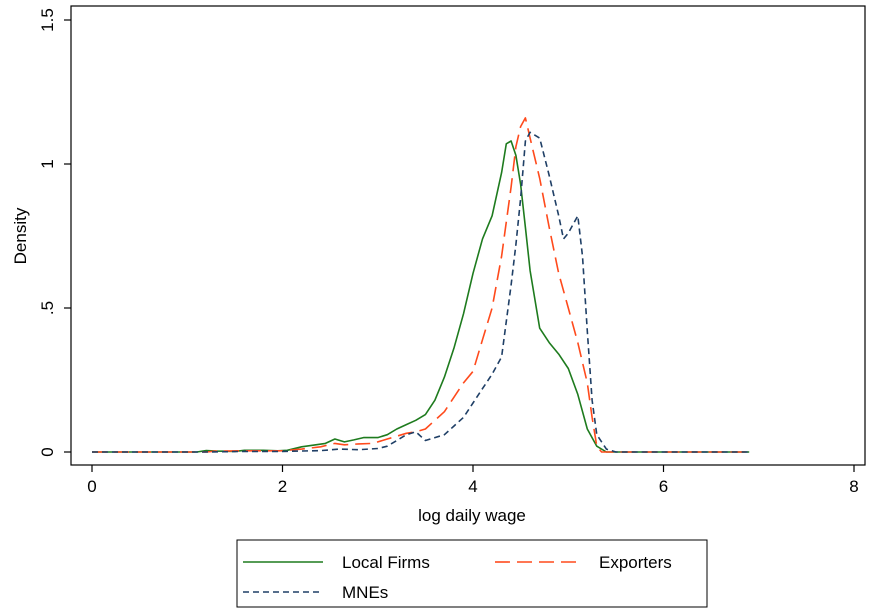  What do you see at coordinates (386, 562) in the screenshot?
I see `legend-label: Local Firms` at bounding box center [386, 562].